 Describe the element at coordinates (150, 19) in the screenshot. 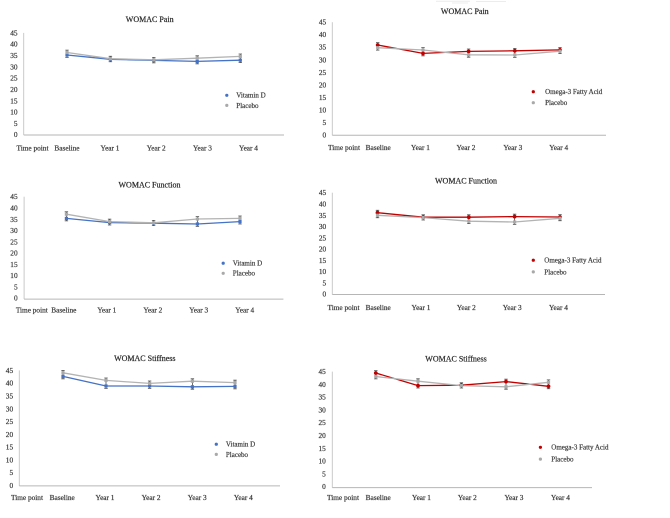

I see `svg-text: WOMAC Pain` at that location.